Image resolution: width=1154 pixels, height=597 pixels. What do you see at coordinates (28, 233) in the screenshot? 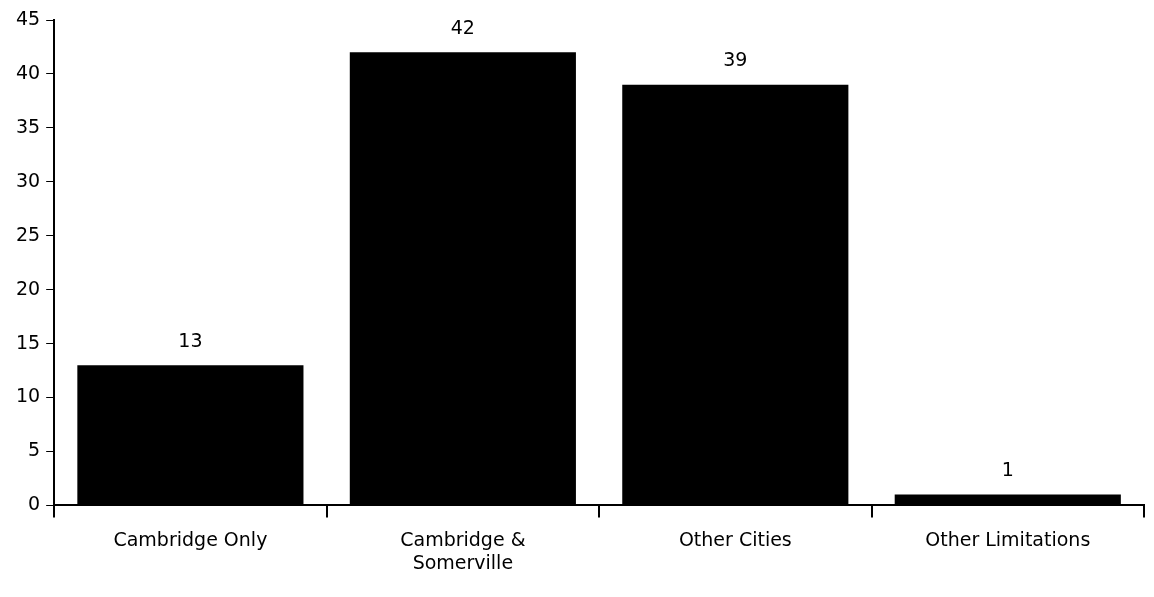
I see `y-tick-label: 25` at bounding box center [28, 233].